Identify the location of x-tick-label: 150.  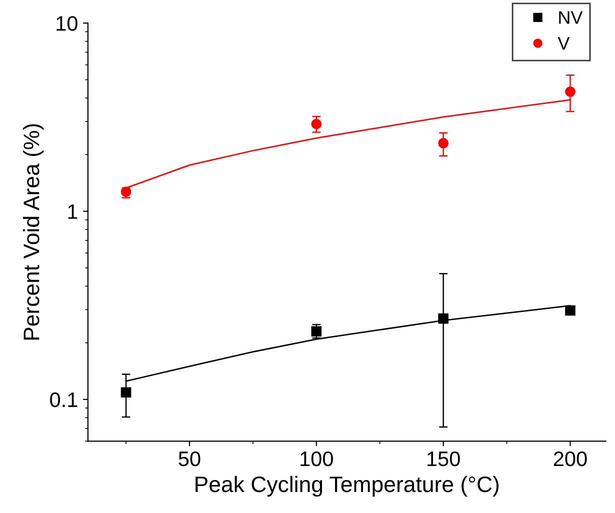
(444, 458).